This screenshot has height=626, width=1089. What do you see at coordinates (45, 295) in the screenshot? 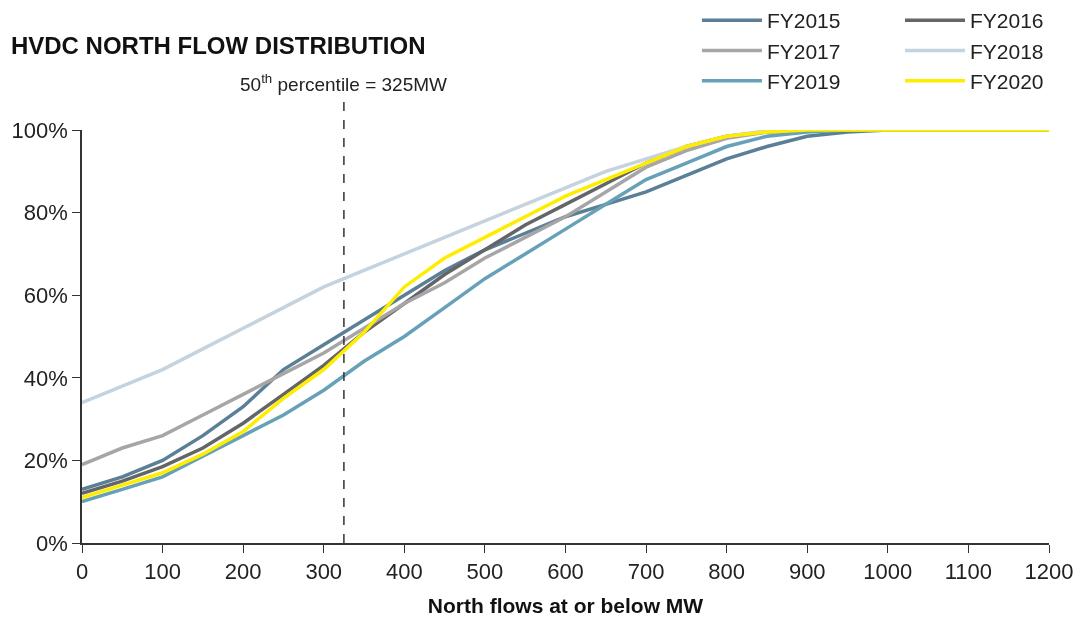
I see `y-tick-label: 60%` at bounding box center [45, 295].